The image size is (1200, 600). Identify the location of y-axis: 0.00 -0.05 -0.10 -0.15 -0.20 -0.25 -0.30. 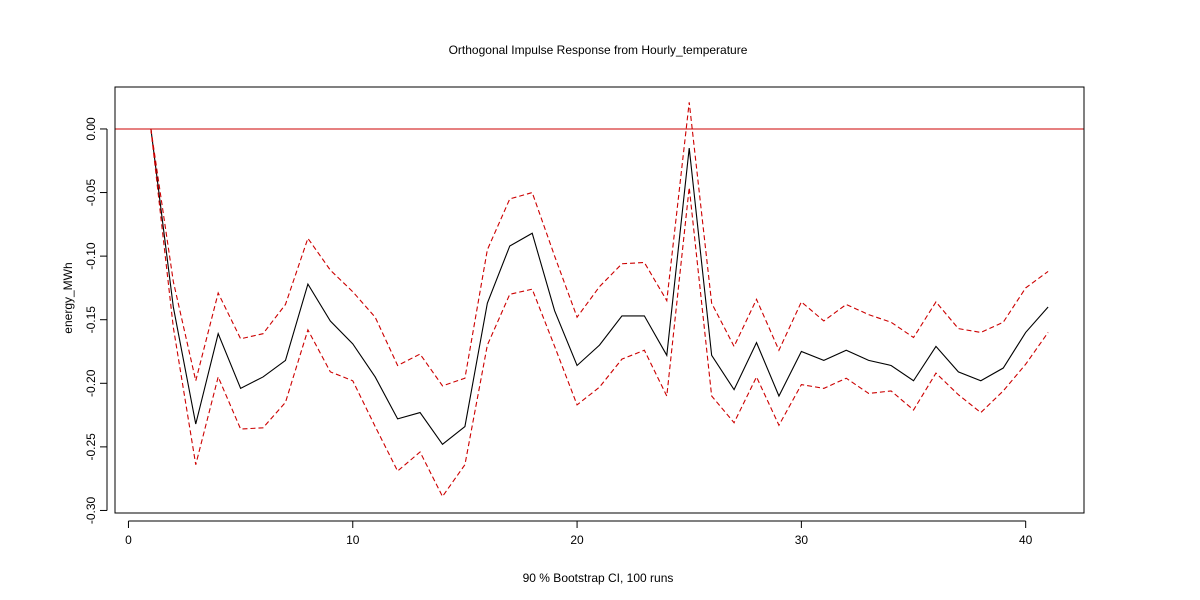
(96, 320).